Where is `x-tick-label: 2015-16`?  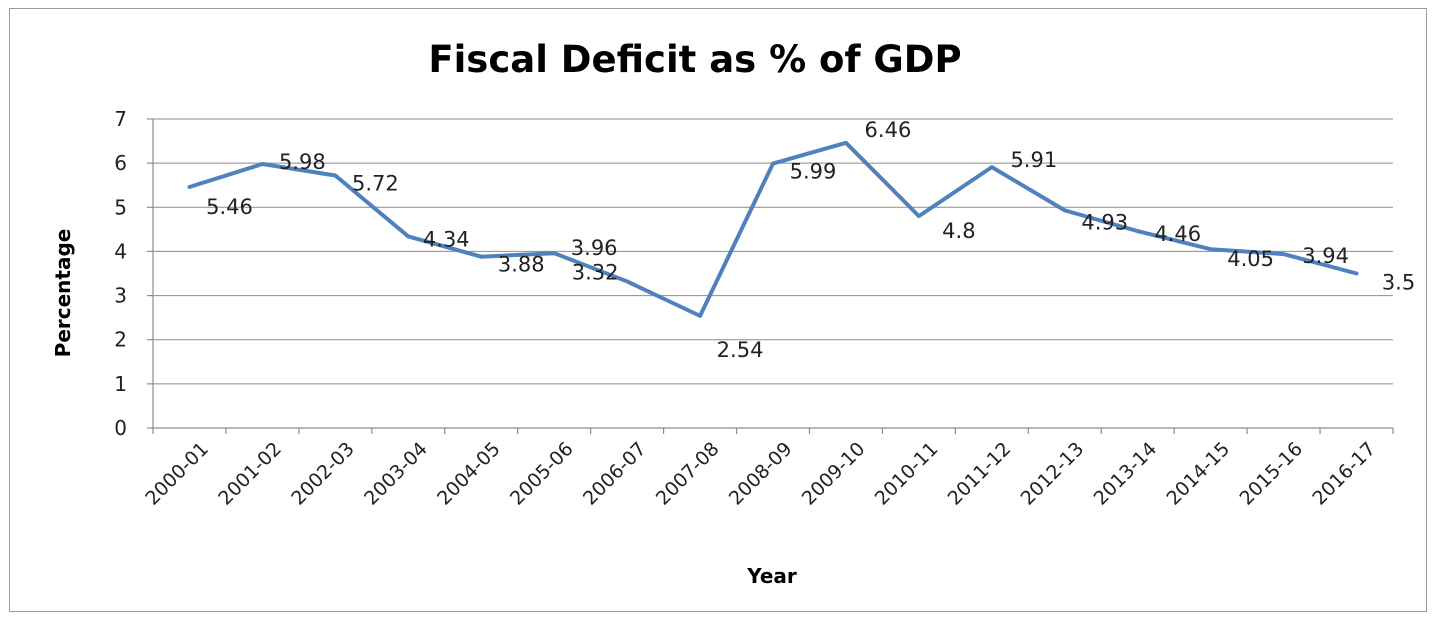
x-tick-label: 2015-16 is located at coordinates (1271, 474).